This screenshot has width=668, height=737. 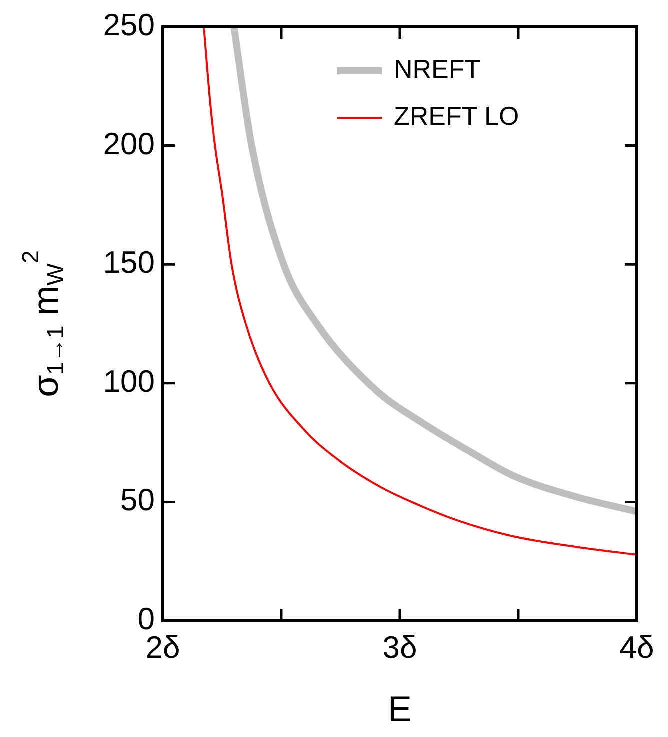 What do you see at coordinates (129, 144) in the screenshot?
I see `y-tick-label: 200` at bounding box center [129, 144].